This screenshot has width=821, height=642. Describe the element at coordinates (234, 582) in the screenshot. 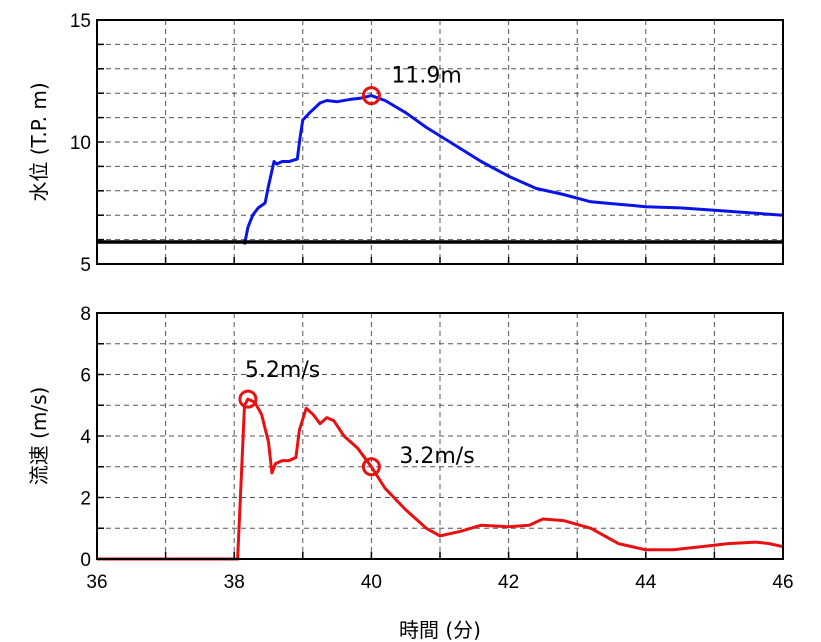

I see `x-tick-label: 38` at that location.